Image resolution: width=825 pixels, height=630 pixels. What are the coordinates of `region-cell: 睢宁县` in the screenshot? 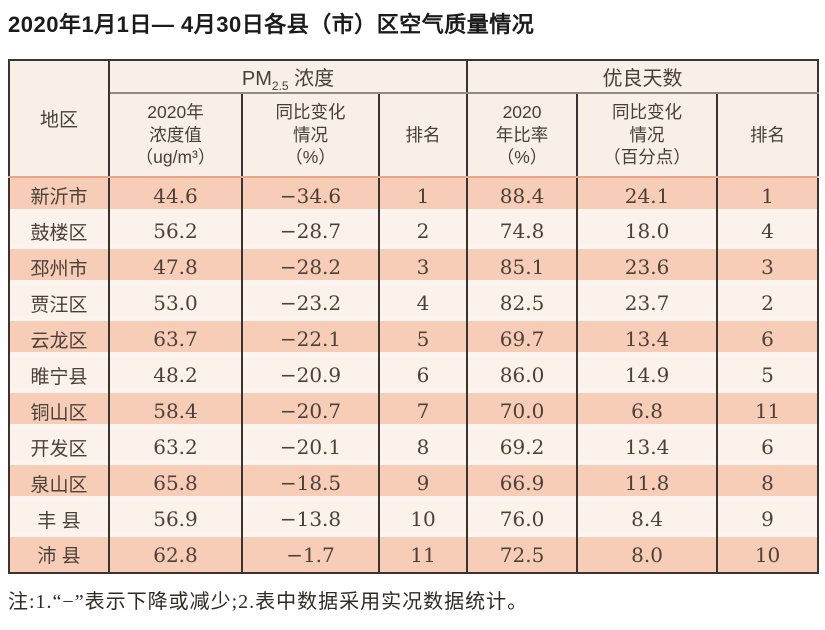 It's located at (59, 375).